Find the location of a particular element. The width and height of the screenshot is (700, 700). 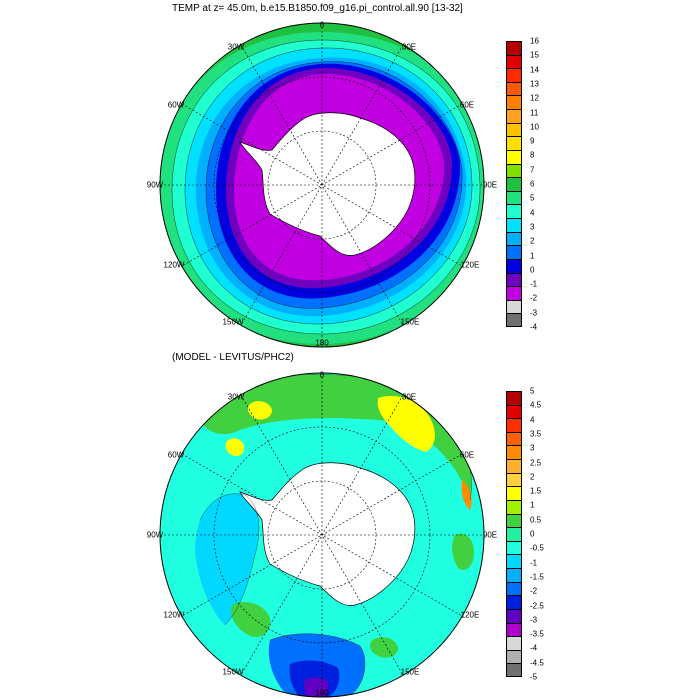

top-lon-0: 0 is located at coordinates (322, 25).